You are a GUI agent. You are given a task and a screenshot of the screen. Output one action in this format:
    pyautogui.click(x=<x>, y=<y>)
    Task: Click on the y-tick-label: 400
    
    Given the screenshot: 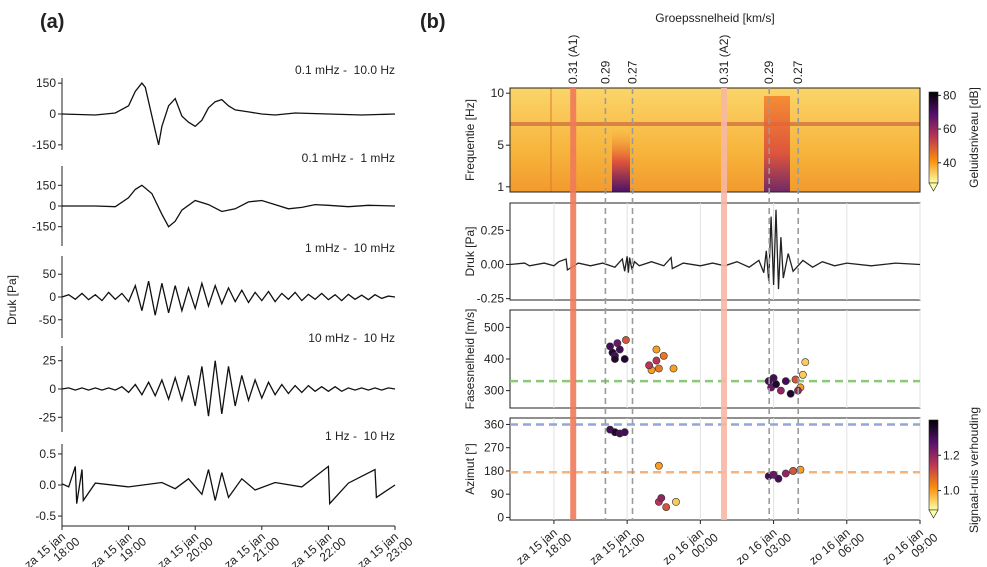 What is the action you would take?
    pyautogui.click(x=494, y=359)
    